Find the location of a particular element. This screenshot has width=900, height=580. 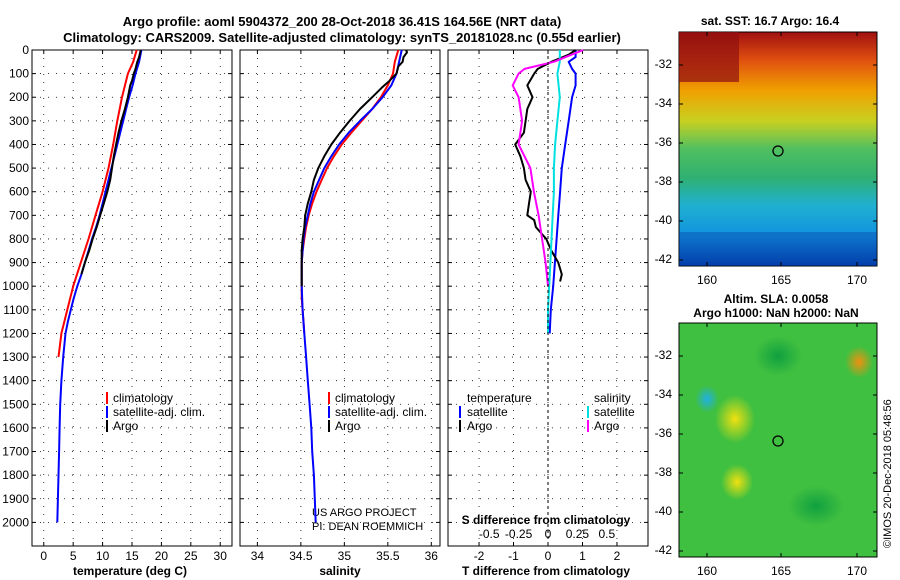

sst-ytick: -38 is located at coordinates (664, 181).